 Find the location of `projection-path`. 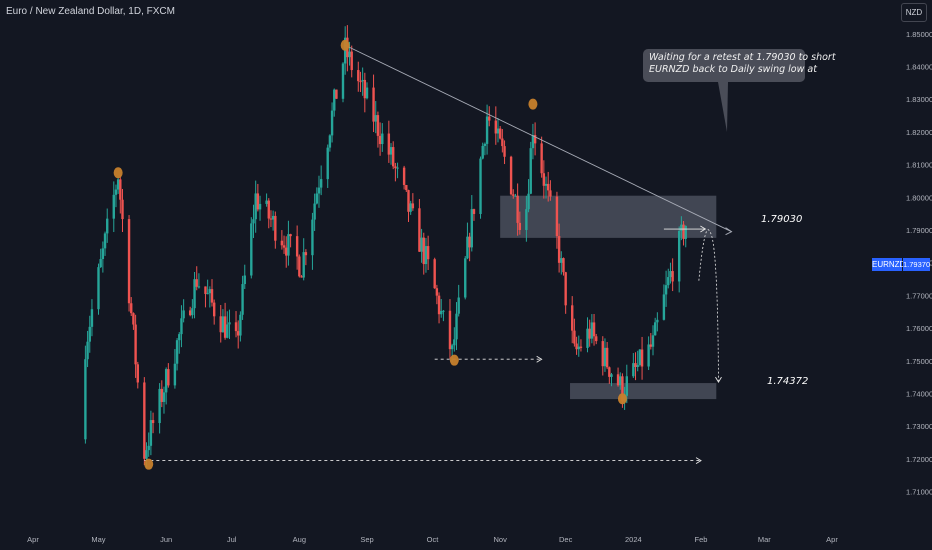

projection-path is located at coordinates (708, 306).